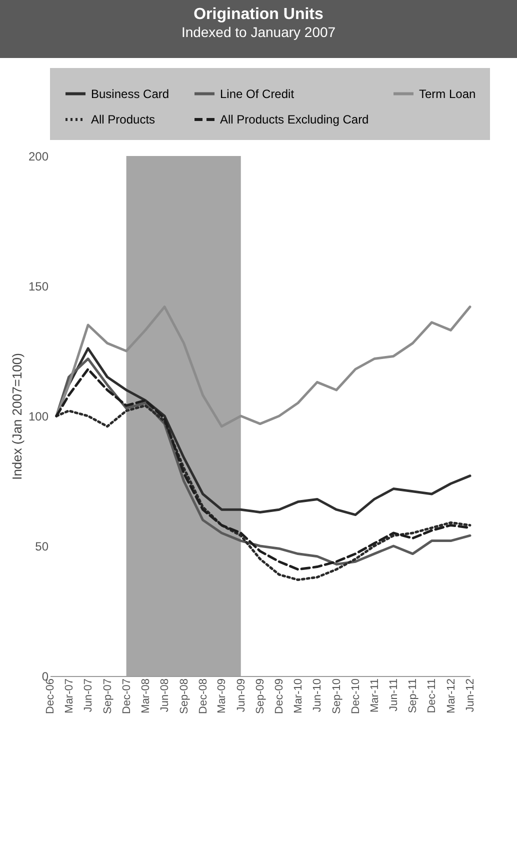  Describe the element at coordinates (50, 696) in the screenshot. I see `x-tick-label: Dec-06` at that location.